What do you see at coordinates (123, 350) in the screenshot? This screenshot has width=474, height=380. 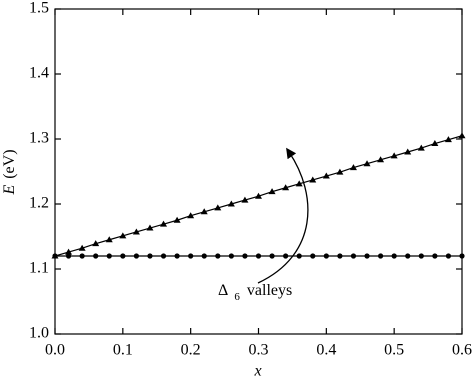 I see `x-tick-label: 0.1` at bounding box center [123, 350].